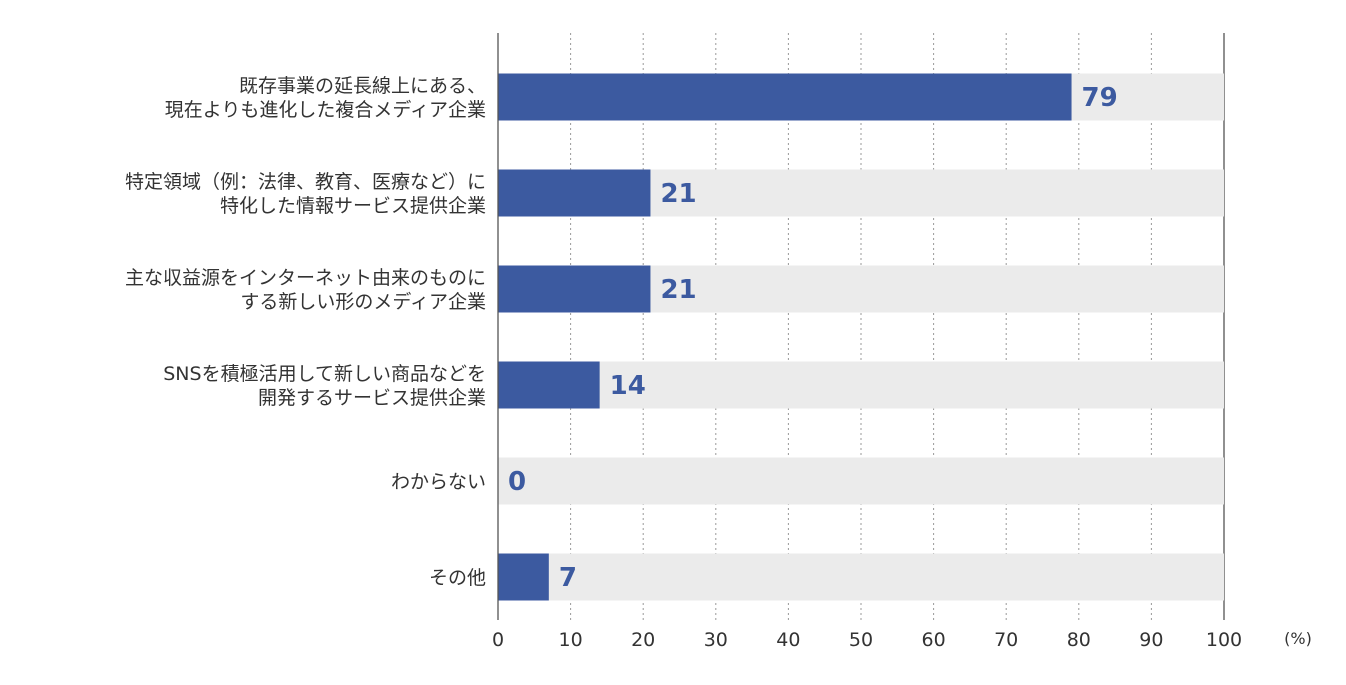 The height and width of the screenshot is (685, 1346). What do you see at coordinates (363, 302) in the screenshot?
I see `category-label: する新しい形のメディア企業` at bounding box center [363, 302].